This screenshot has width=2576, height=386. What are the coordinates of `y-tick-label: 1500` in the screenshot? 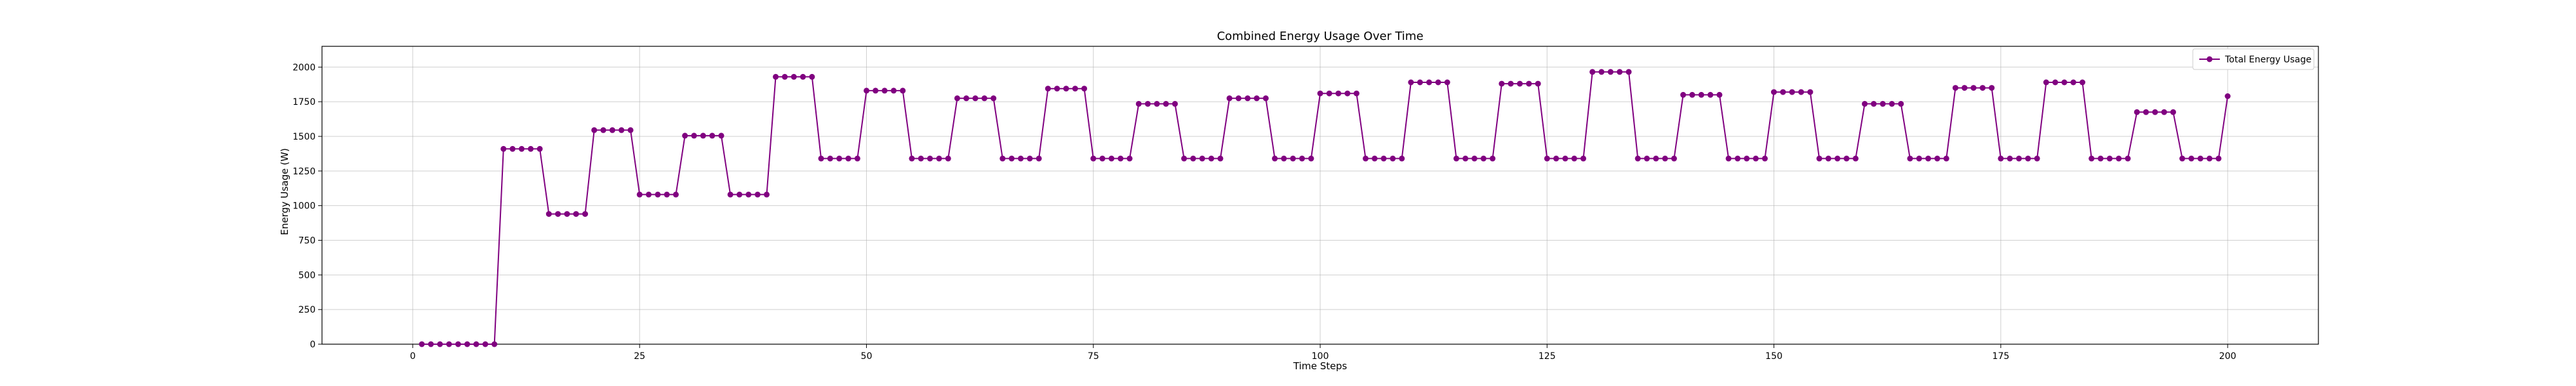 It's located at (304, 137).